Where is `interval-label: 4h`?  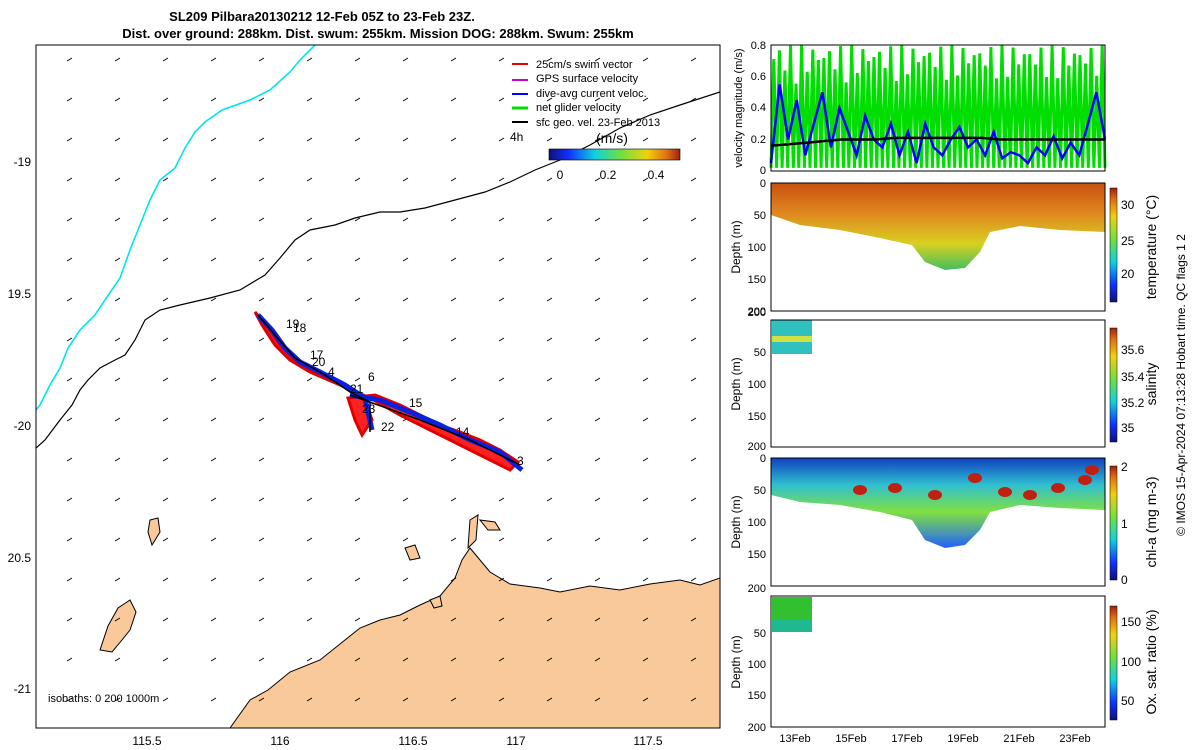
interval-label: 4h is located at coordinates (516, 137).